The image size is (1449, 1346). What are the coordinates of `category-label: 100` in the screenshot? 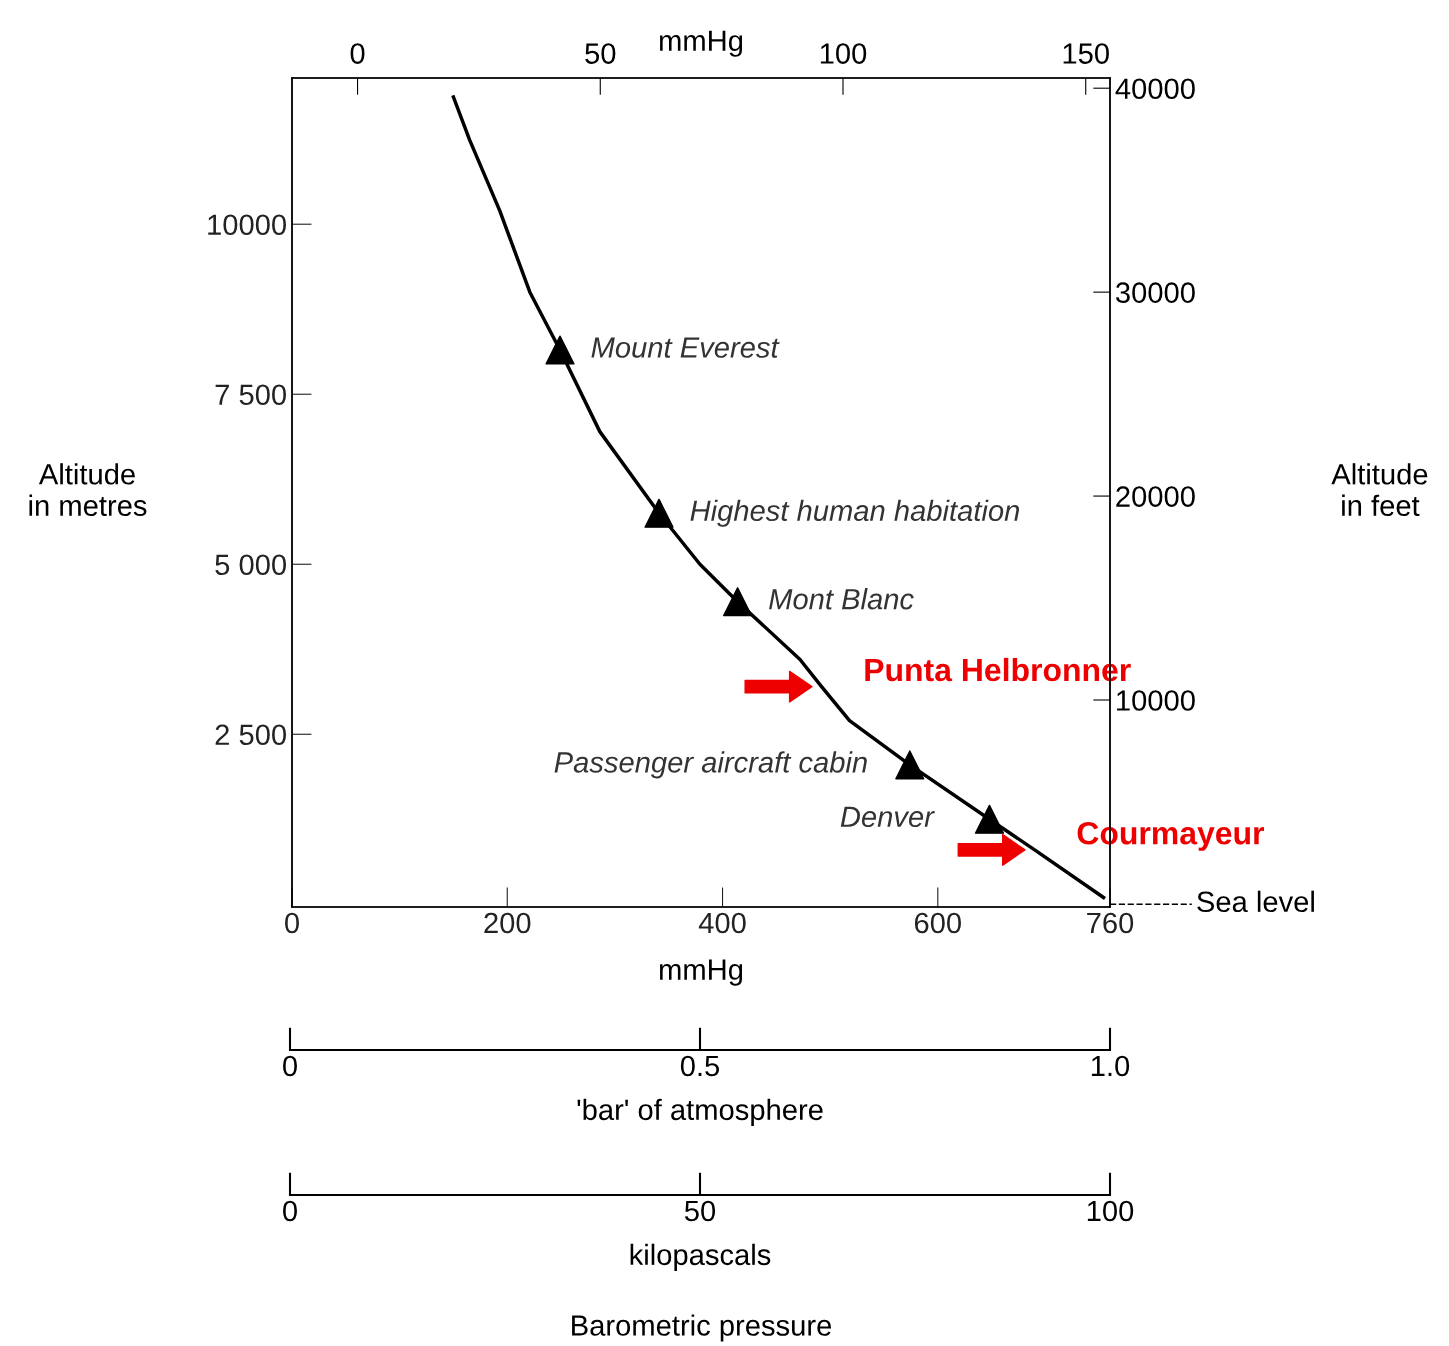 It's located at (1110, 1211).